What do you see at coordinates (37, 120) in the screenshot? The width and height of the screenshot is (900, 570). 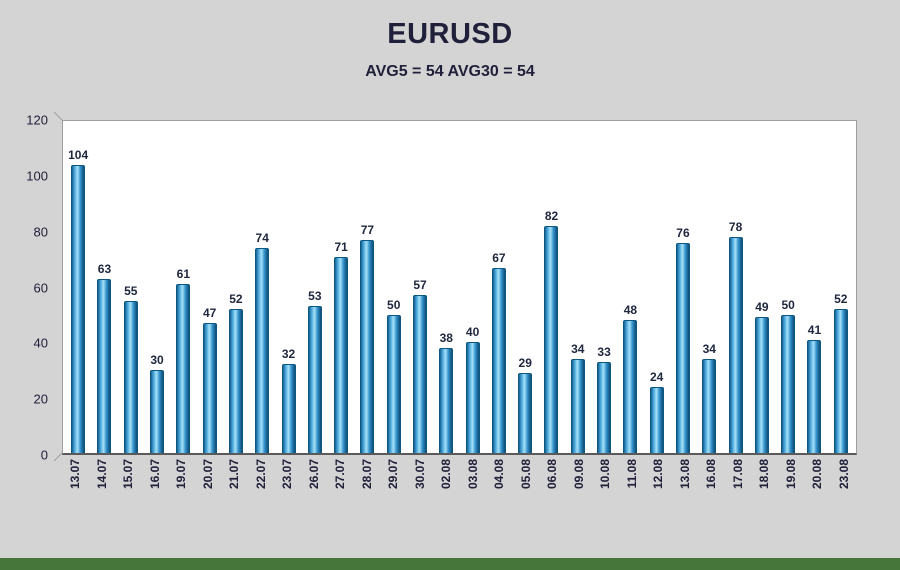 I see `y-tick-label: 120` at bounding box center [37, 120].